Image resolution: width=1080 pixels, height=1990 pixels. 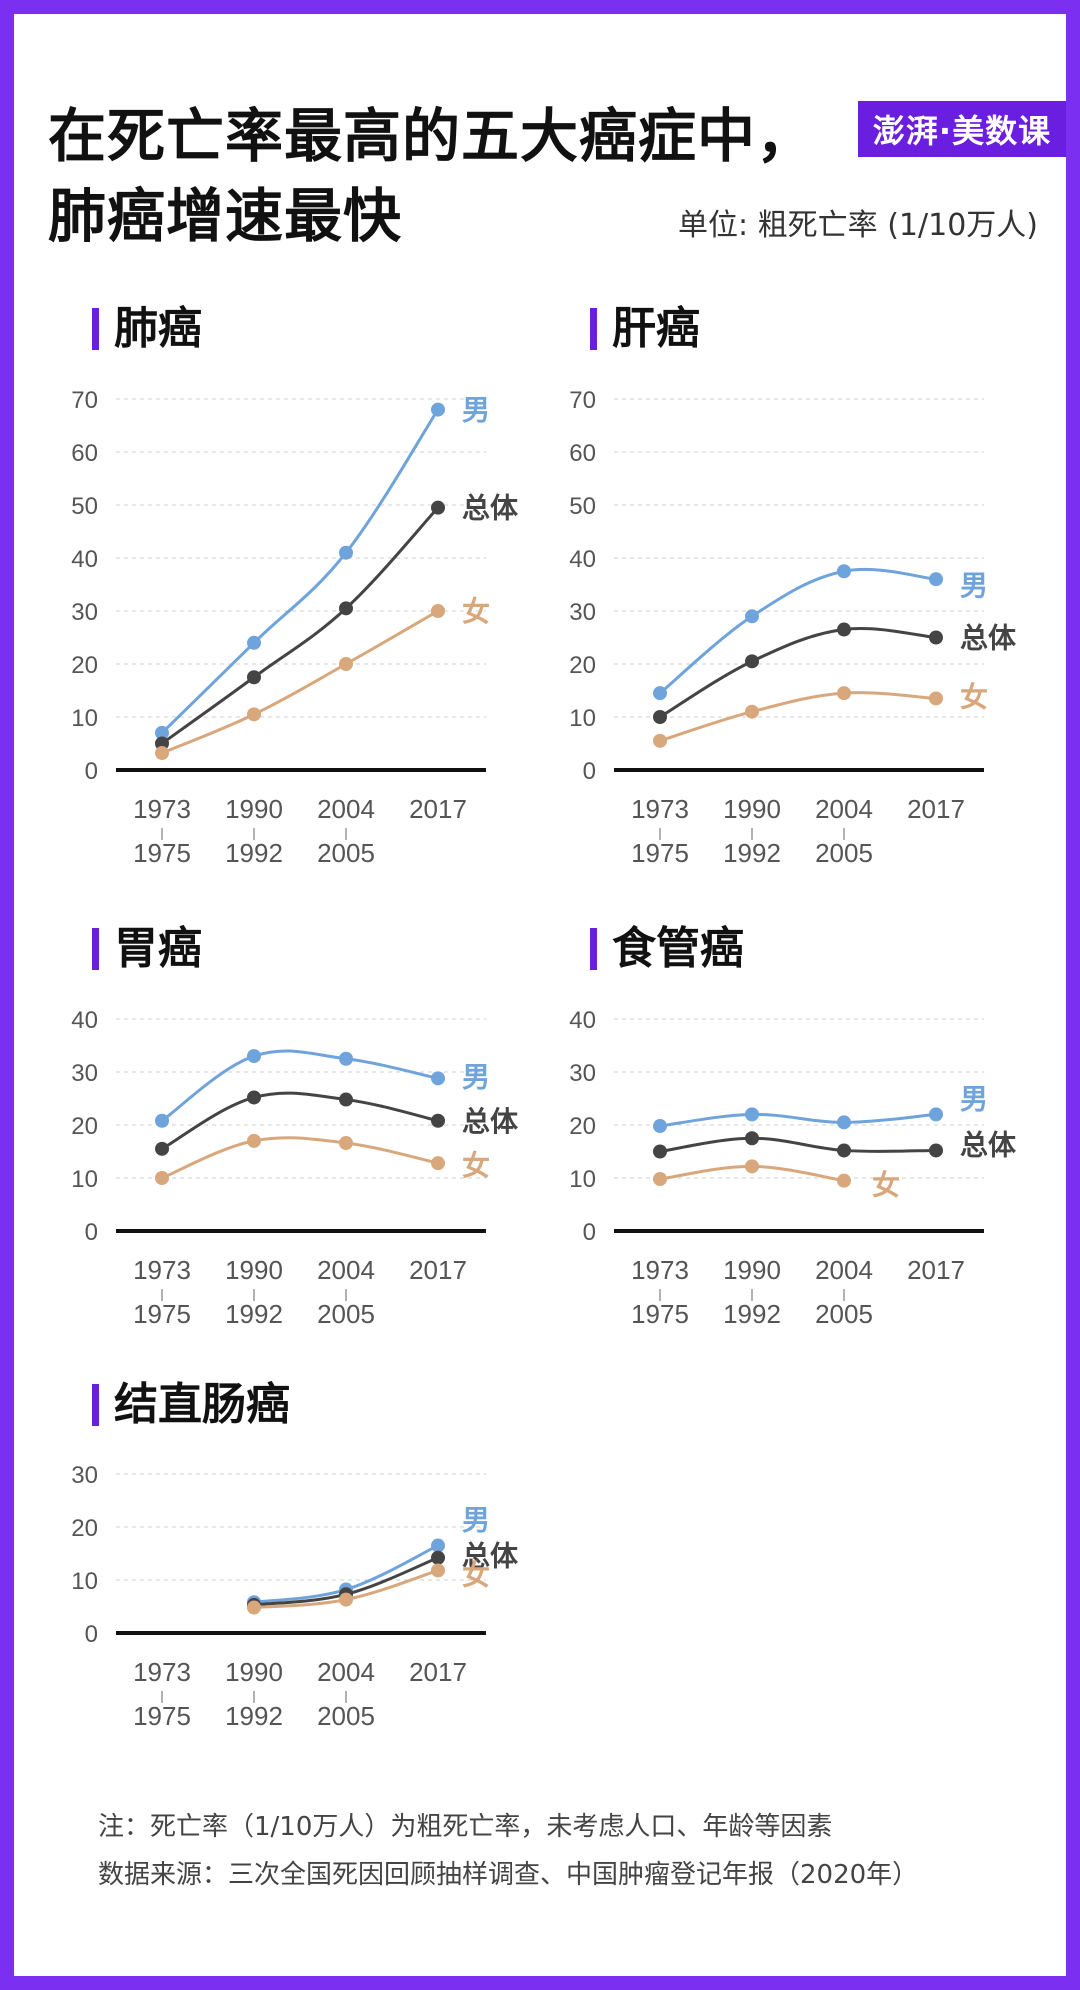 I want to click on panel-title-liver: 肝癌, so click(x=645, y=329).